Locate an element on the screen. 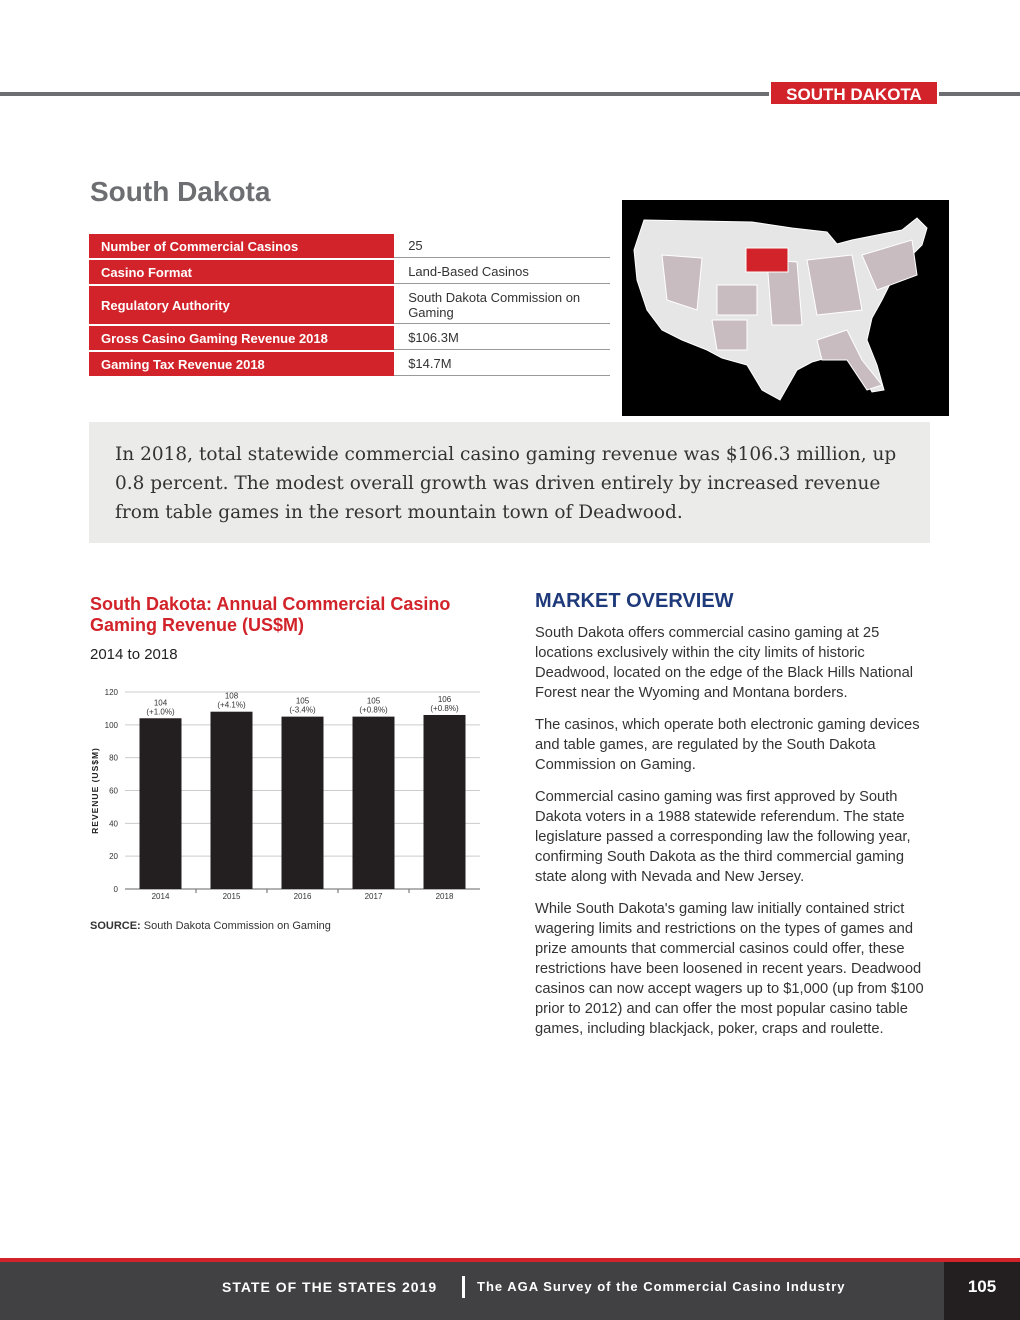 This screenshot has height=1320, width=1020. y-tick-label: 100 is located at coordinates (112, 725).